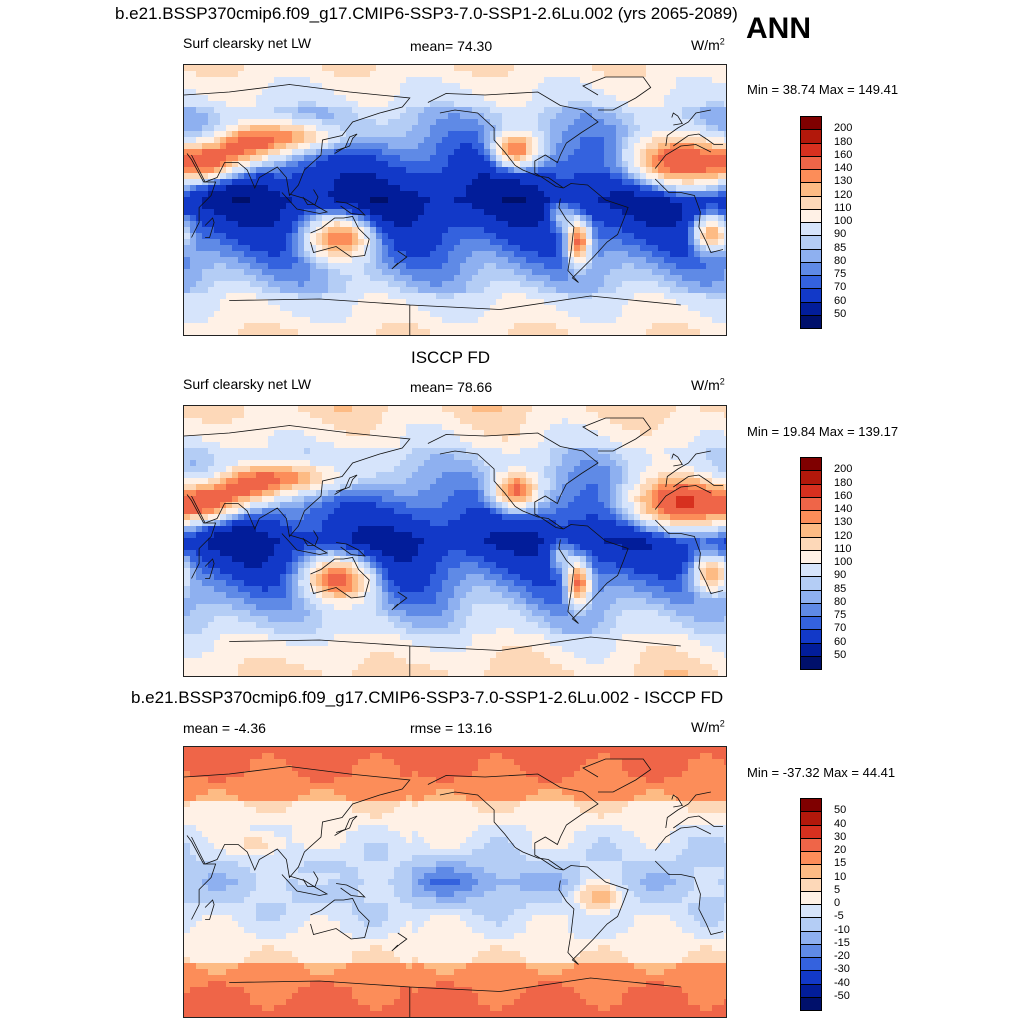  I want to click on colorbar-tick-label: 75, so click(840, 274).